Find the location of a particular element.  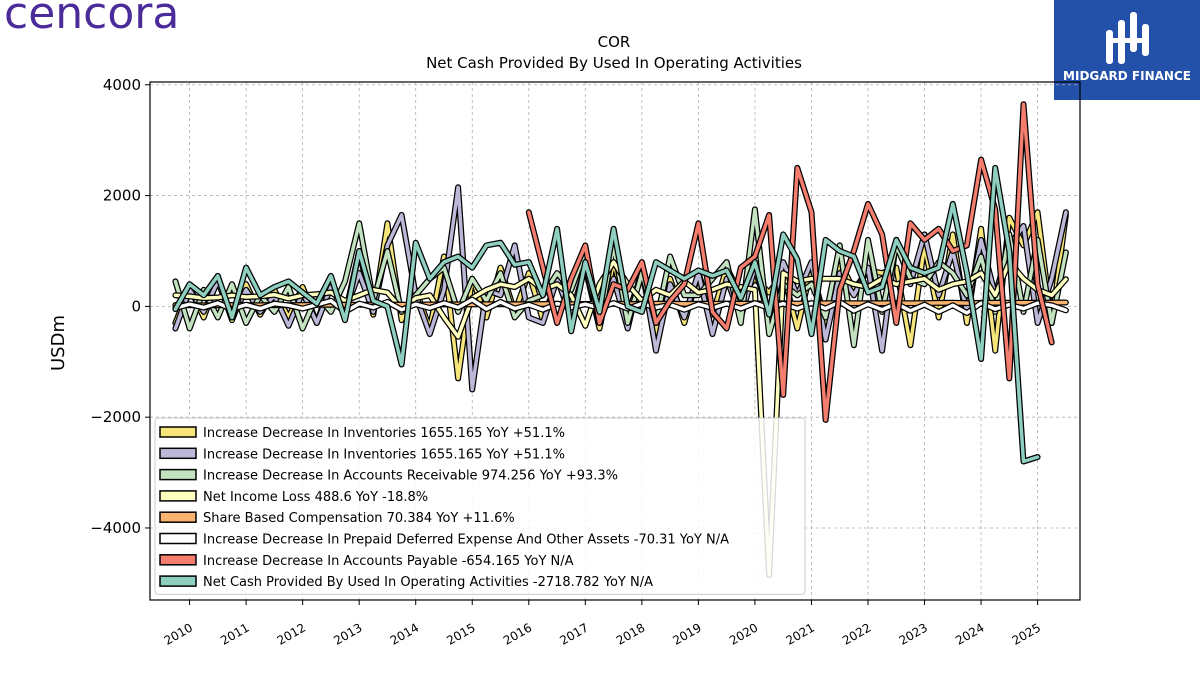

x-tick-label: 2020 is located at coordinates (743, 633).